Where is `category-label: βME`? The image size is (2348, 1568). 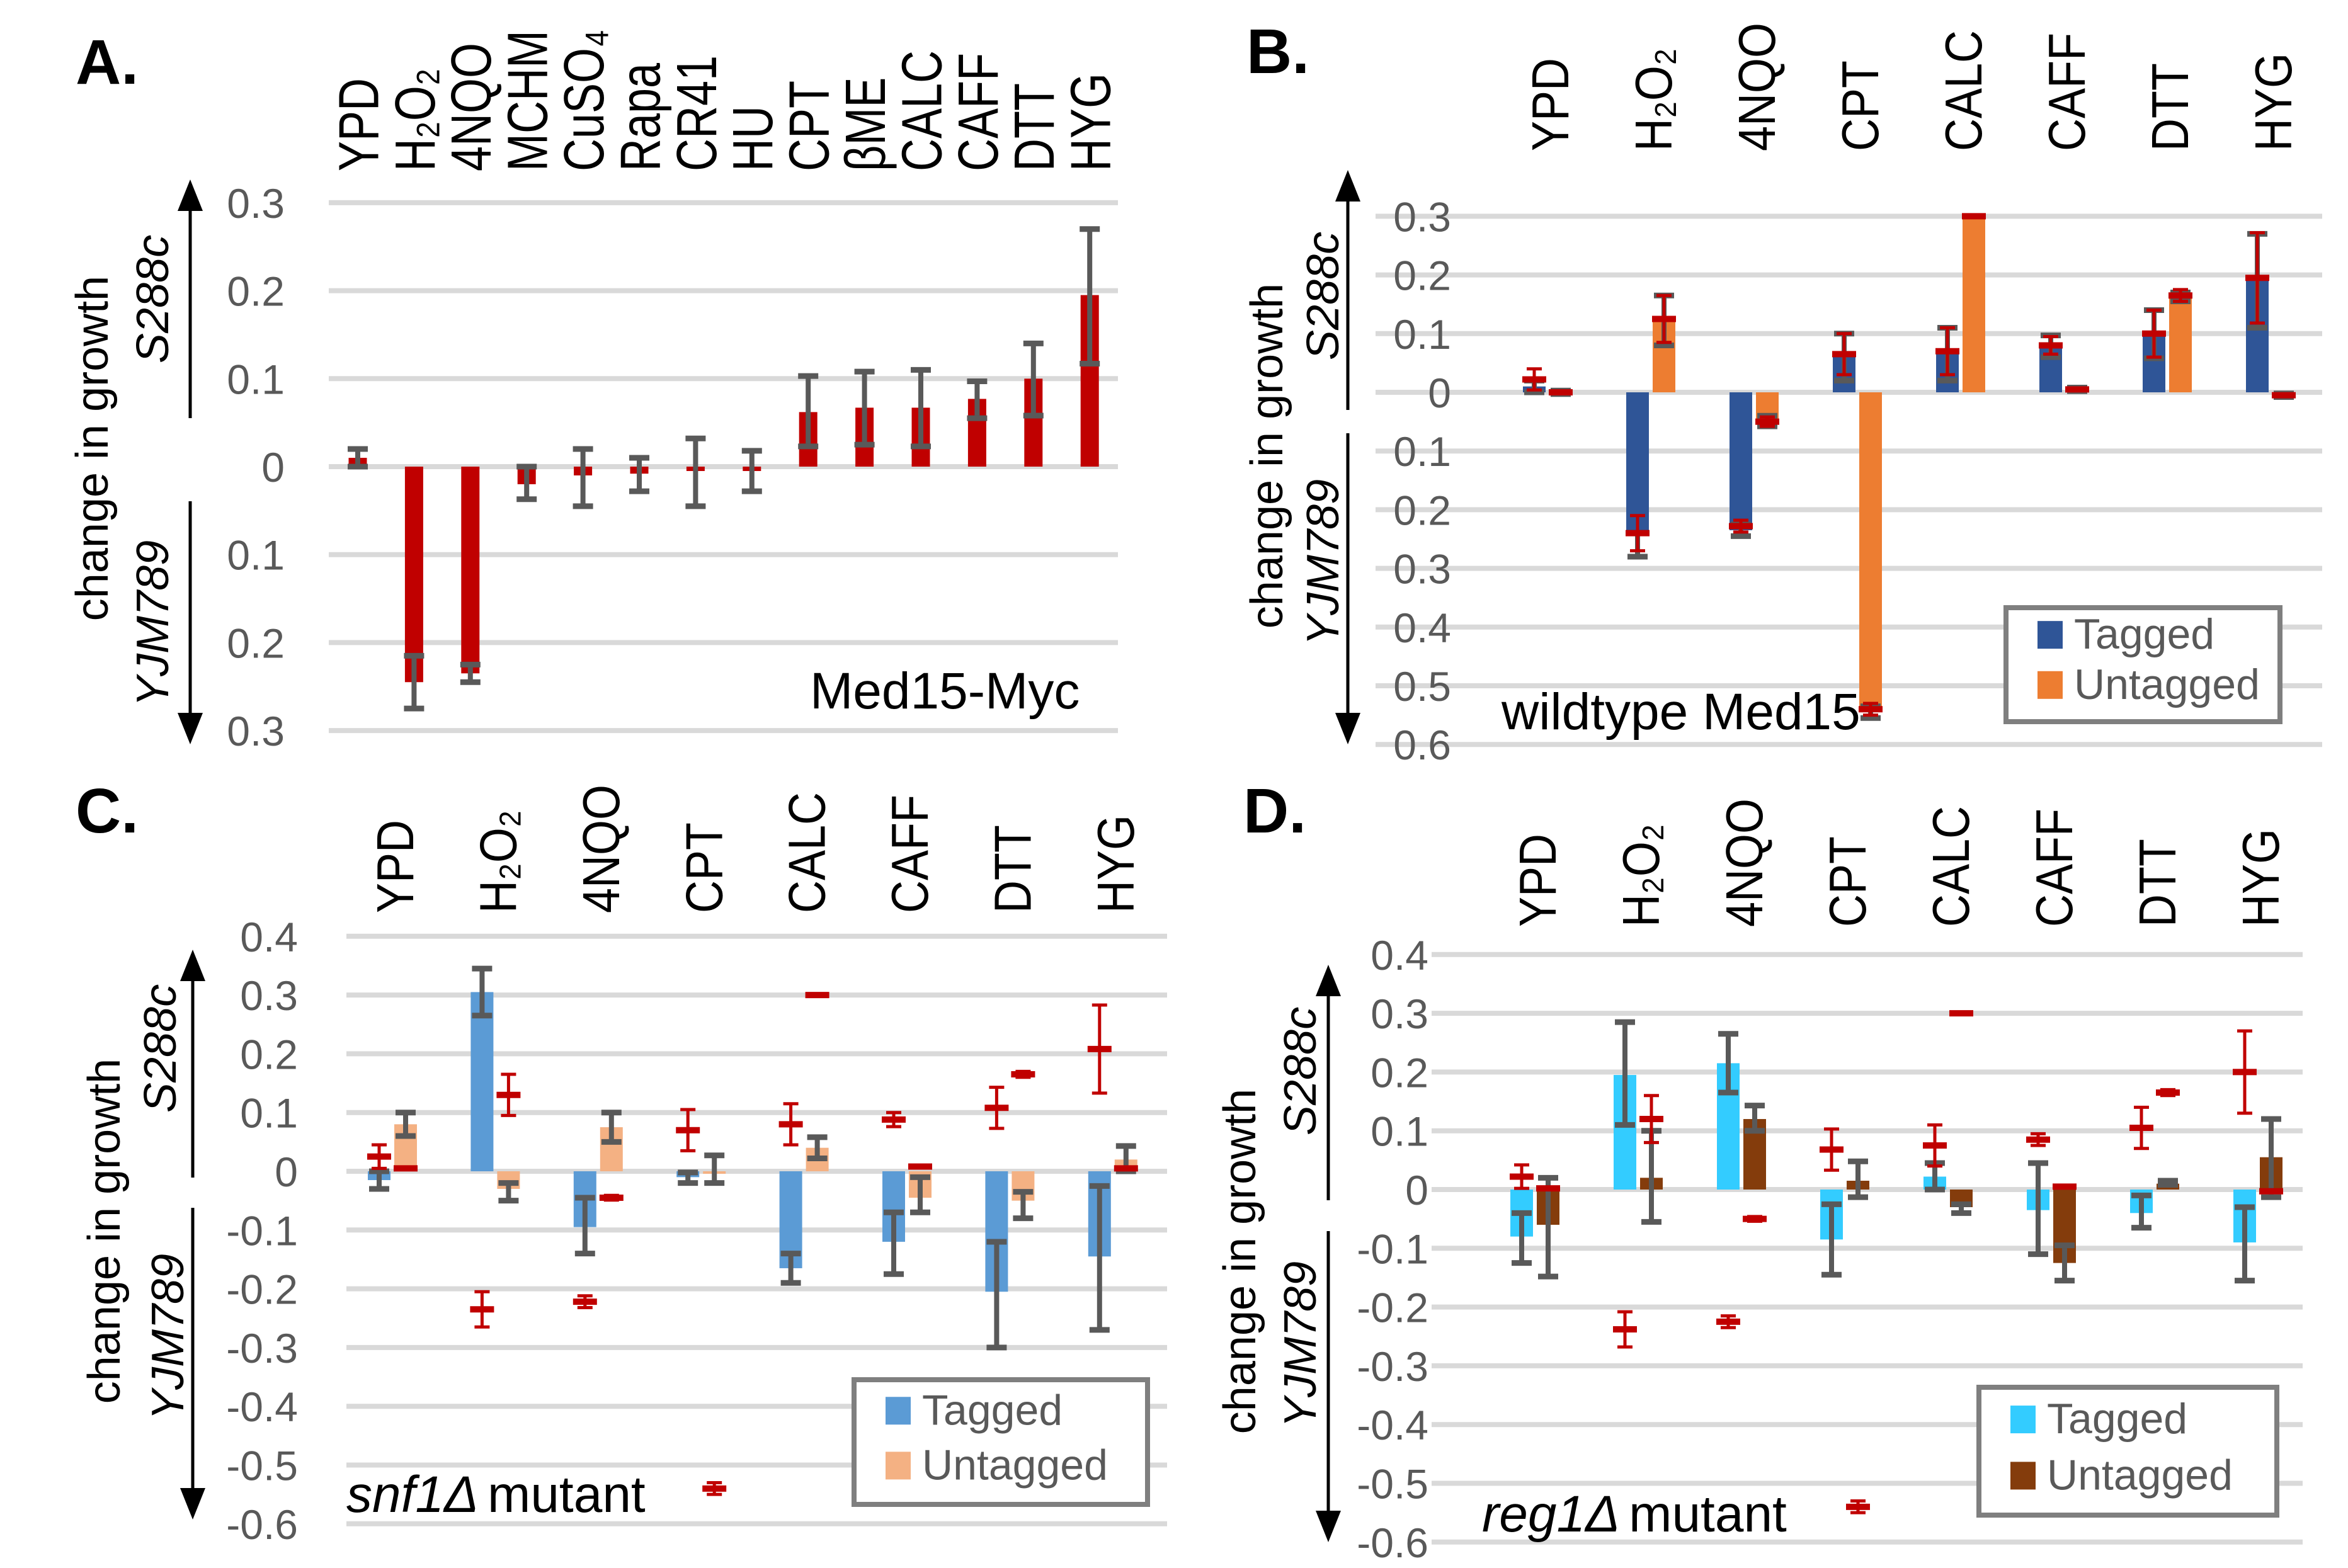 category-label: βME is located at coordinates (865, 124).